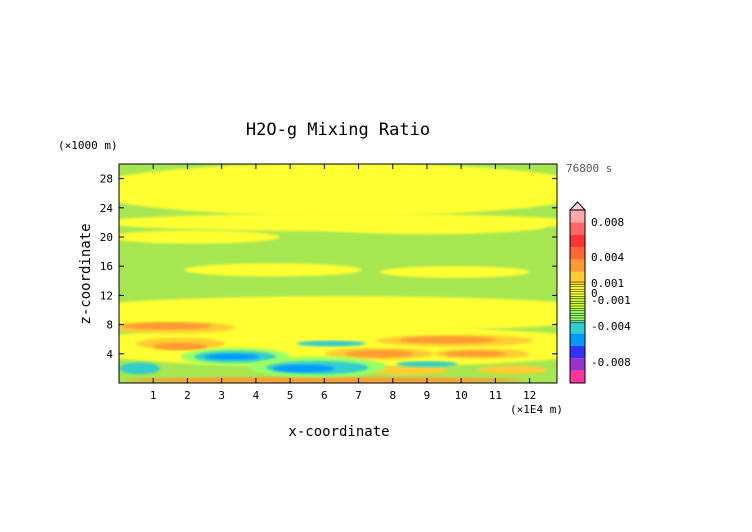  I want to click on colorbar-label: 0.008, so click(607, 222).